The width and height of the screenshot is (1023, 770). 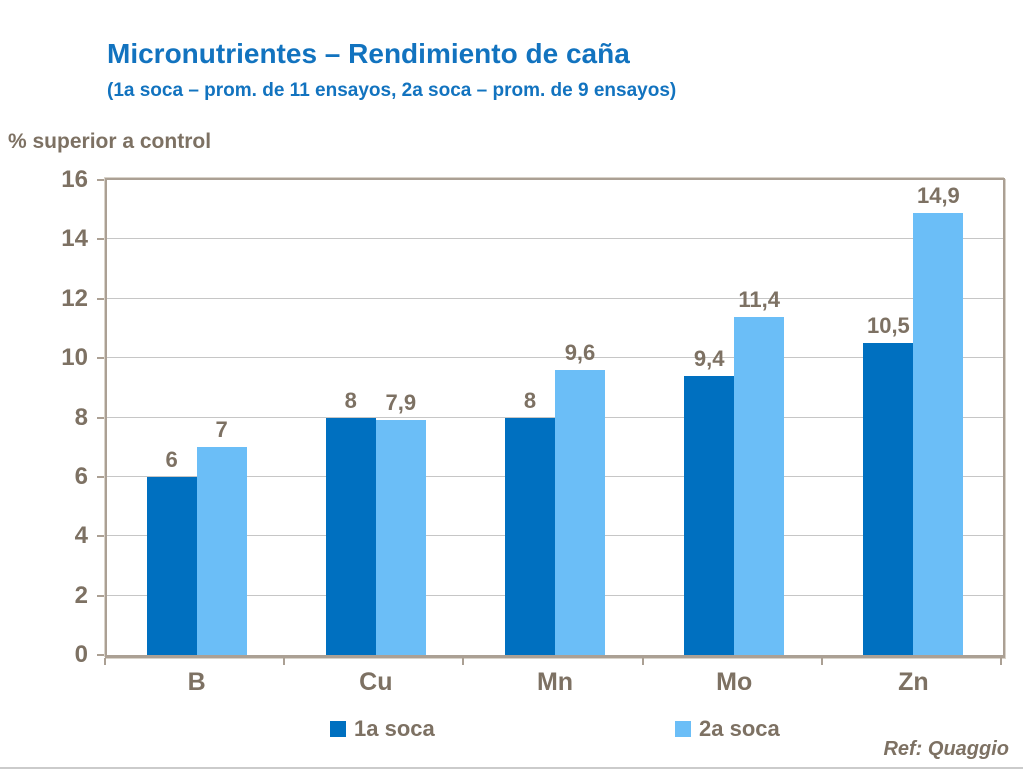 I want to click on legend-label-2: 2a soca, so click(x=739, y=728).